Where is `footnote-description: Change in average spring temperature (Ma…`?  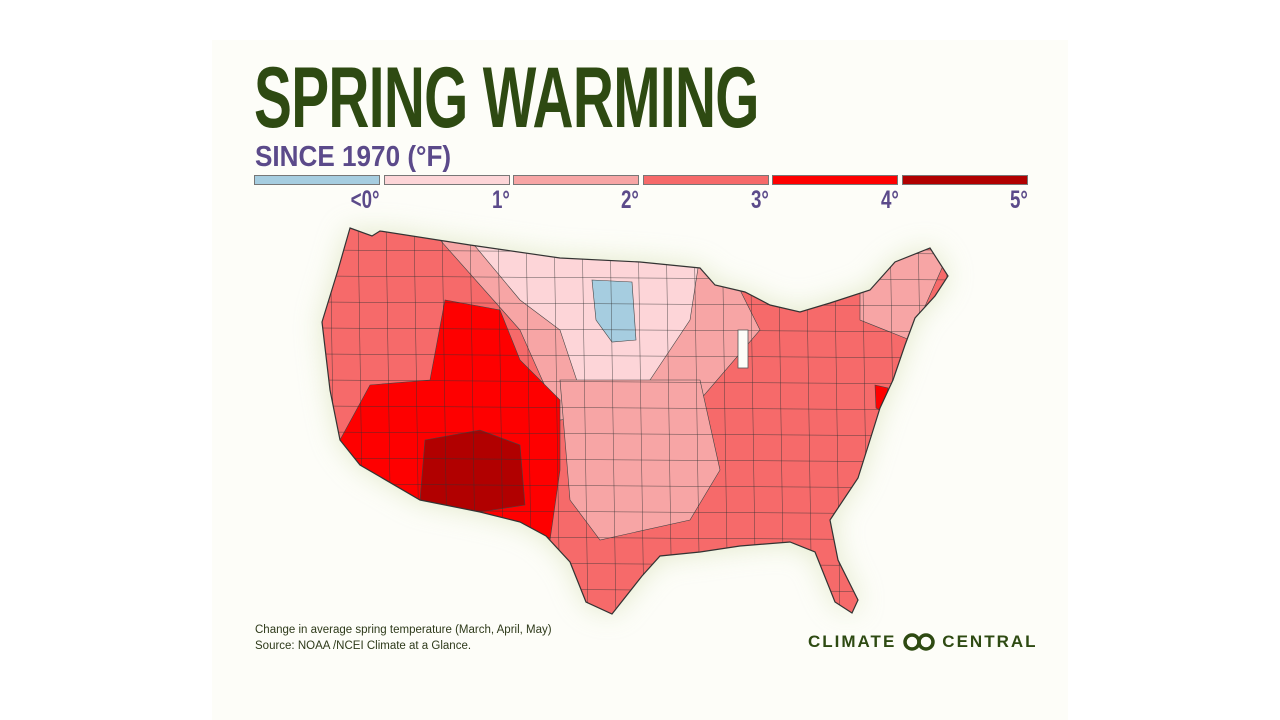
footnote-description: Change in average spring temperature (Ma… is located at coordinates (403, 630).